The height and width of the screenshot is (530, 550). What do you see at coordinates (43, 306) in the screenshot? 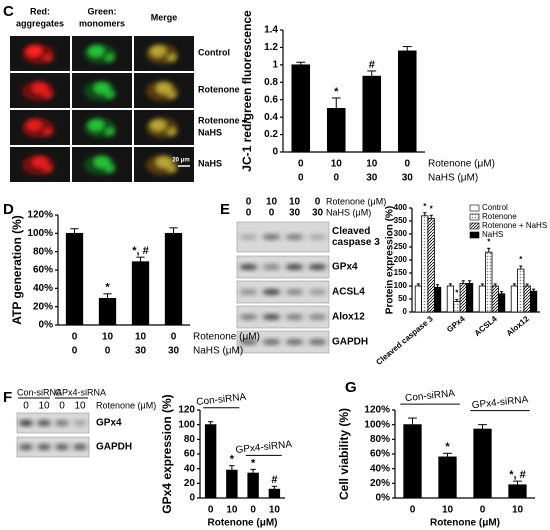
I see `y-tick-label: 20%` at bounding box center [43, 306].